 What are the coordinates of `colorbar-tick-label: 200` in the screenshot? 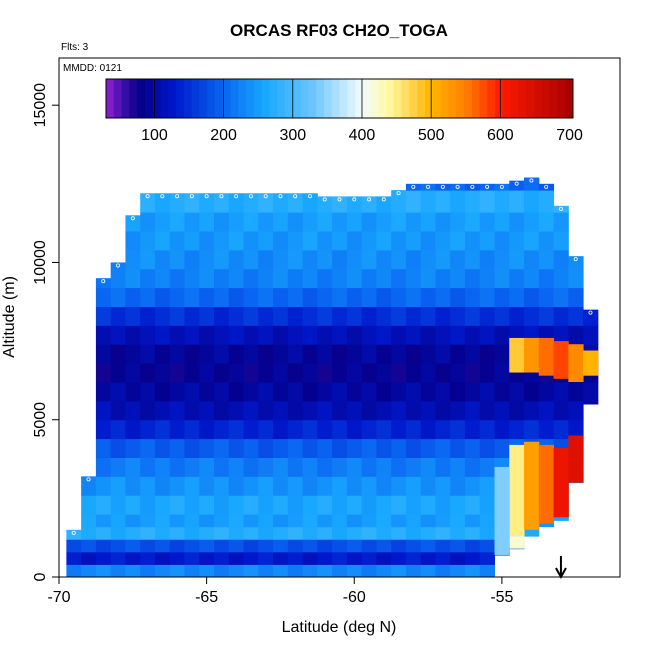 It's located at (223, 135).